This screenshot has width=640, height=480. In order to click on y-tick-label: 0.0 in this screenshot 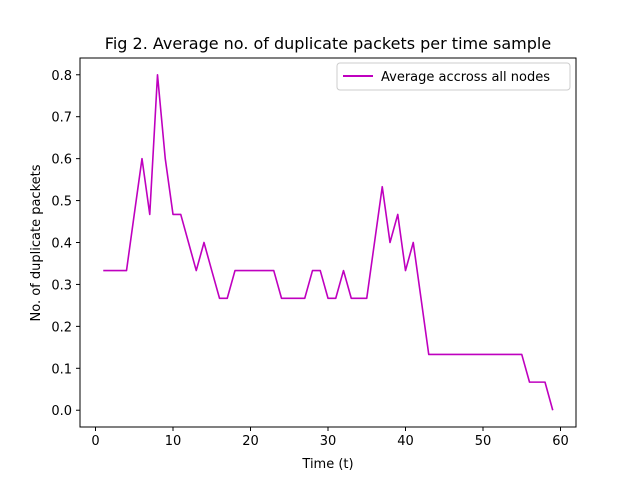, I will do `click(61, 411)`.